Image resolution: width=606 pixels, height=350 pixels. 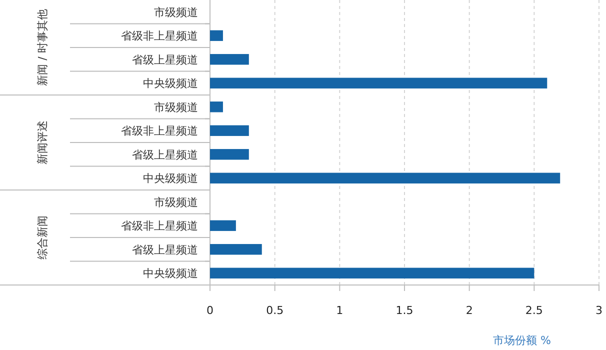 What do you see at coordinates (340, 310) in the screenshot?
I see `x-tick-label: 1` at bounding box center [340, 310].